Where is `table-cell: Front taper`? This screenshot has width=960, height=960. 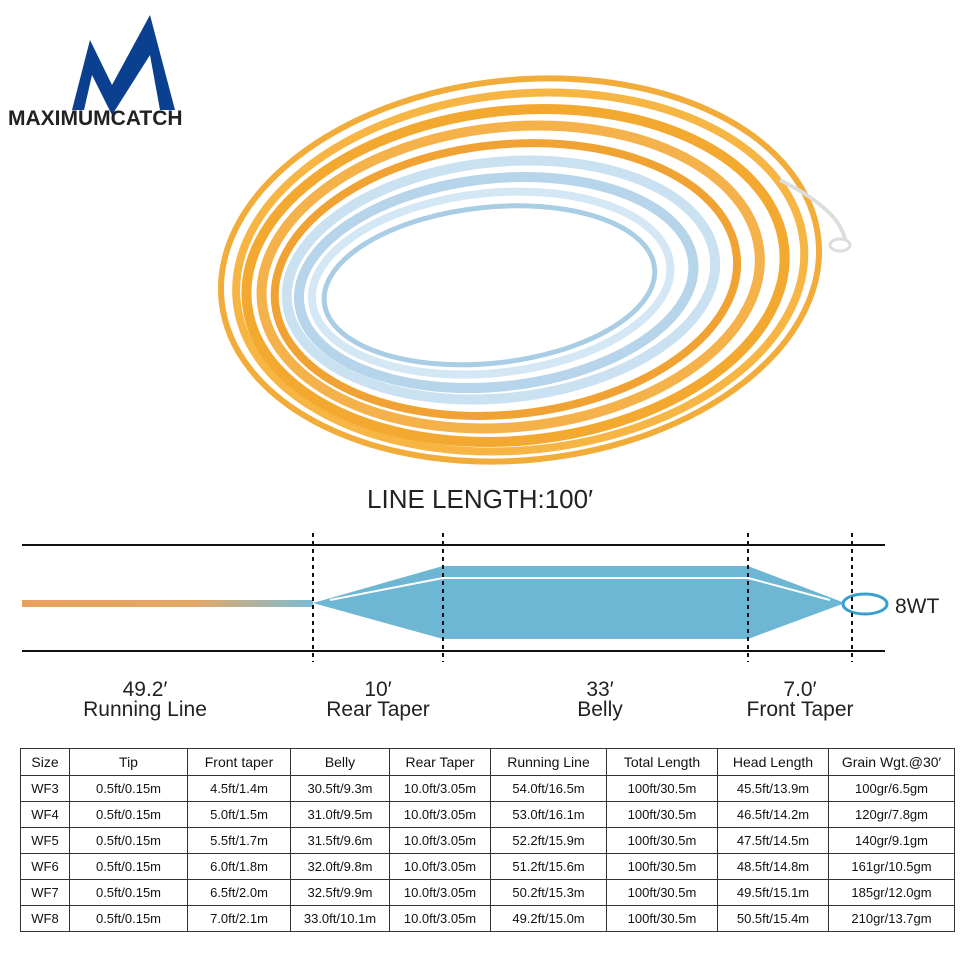
table-cell: Front taper is located at coordinates (239, 762).